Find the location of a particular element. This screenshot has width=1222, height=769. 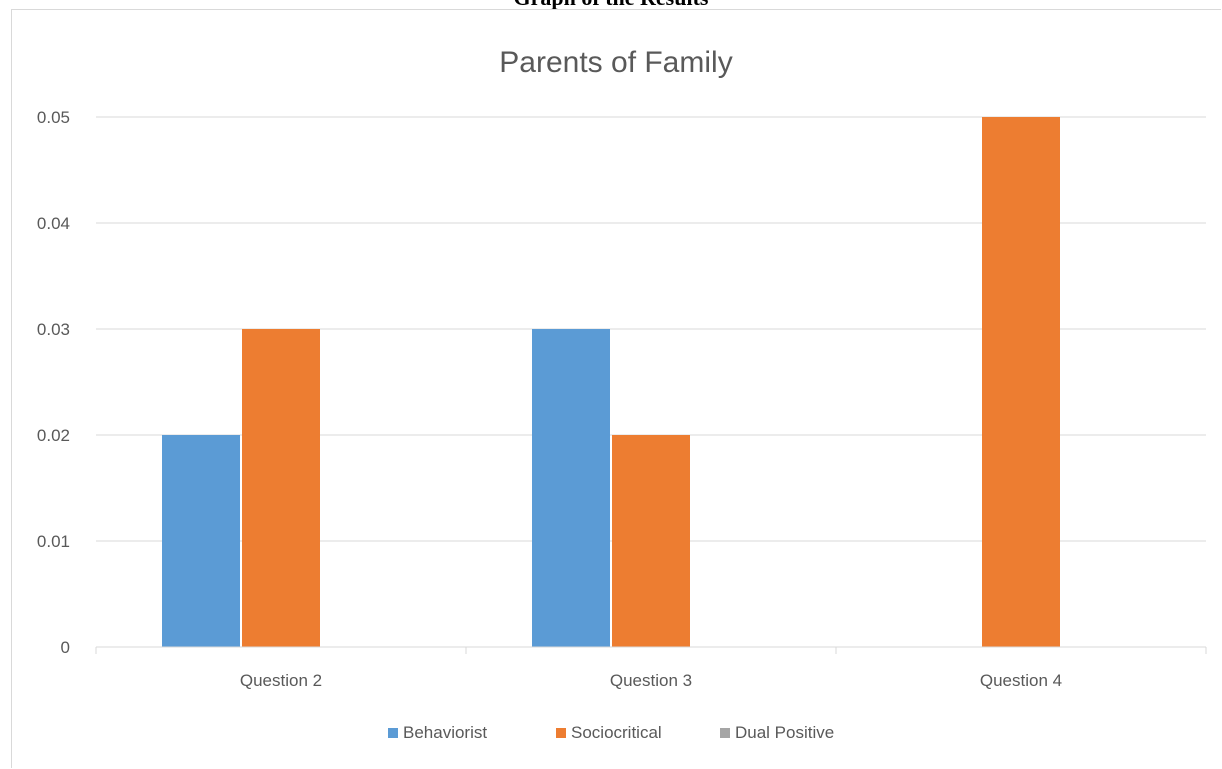

legend-label: Sociocritical is located at coordinates (616, 732).